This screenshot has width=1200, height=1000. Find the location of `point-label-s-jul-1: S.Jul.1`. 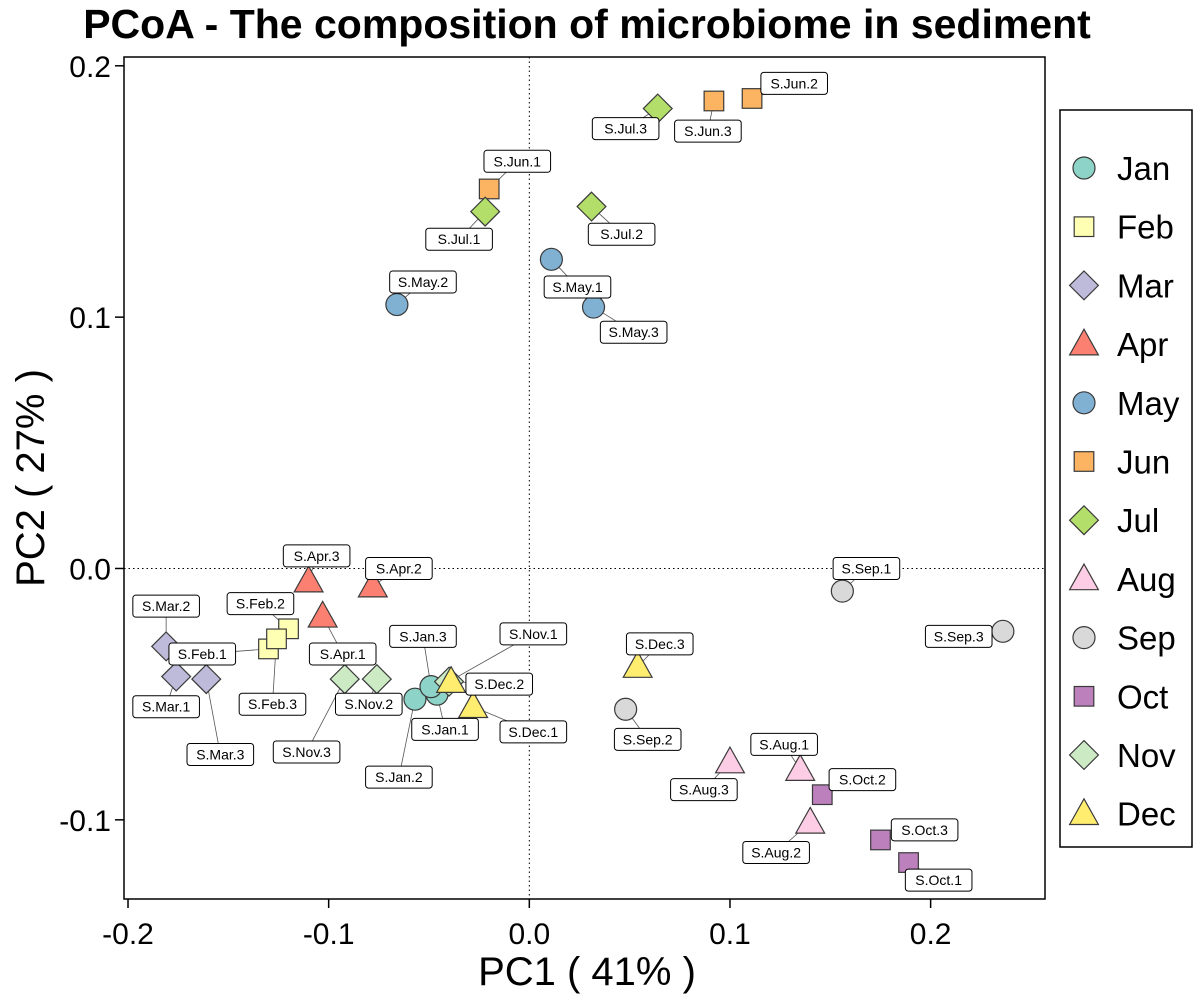

point-label-s-jul-1: S.Jul.1 is located at coordinates (459, 239).